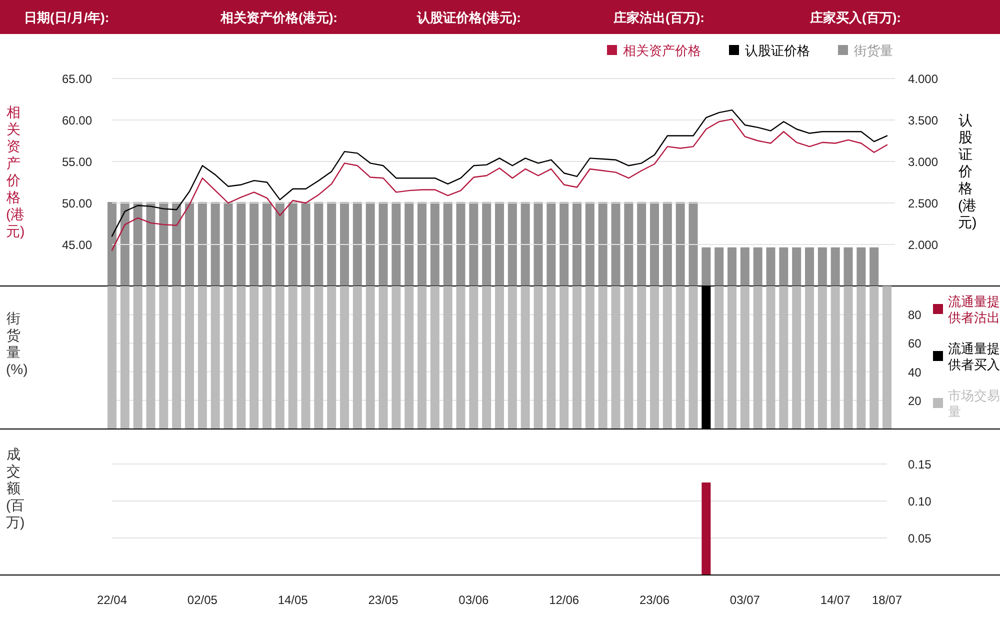 The image size is (1000, 620). I want to click on y2-axis-title: 认股证价格(港元), so click(967, 171).